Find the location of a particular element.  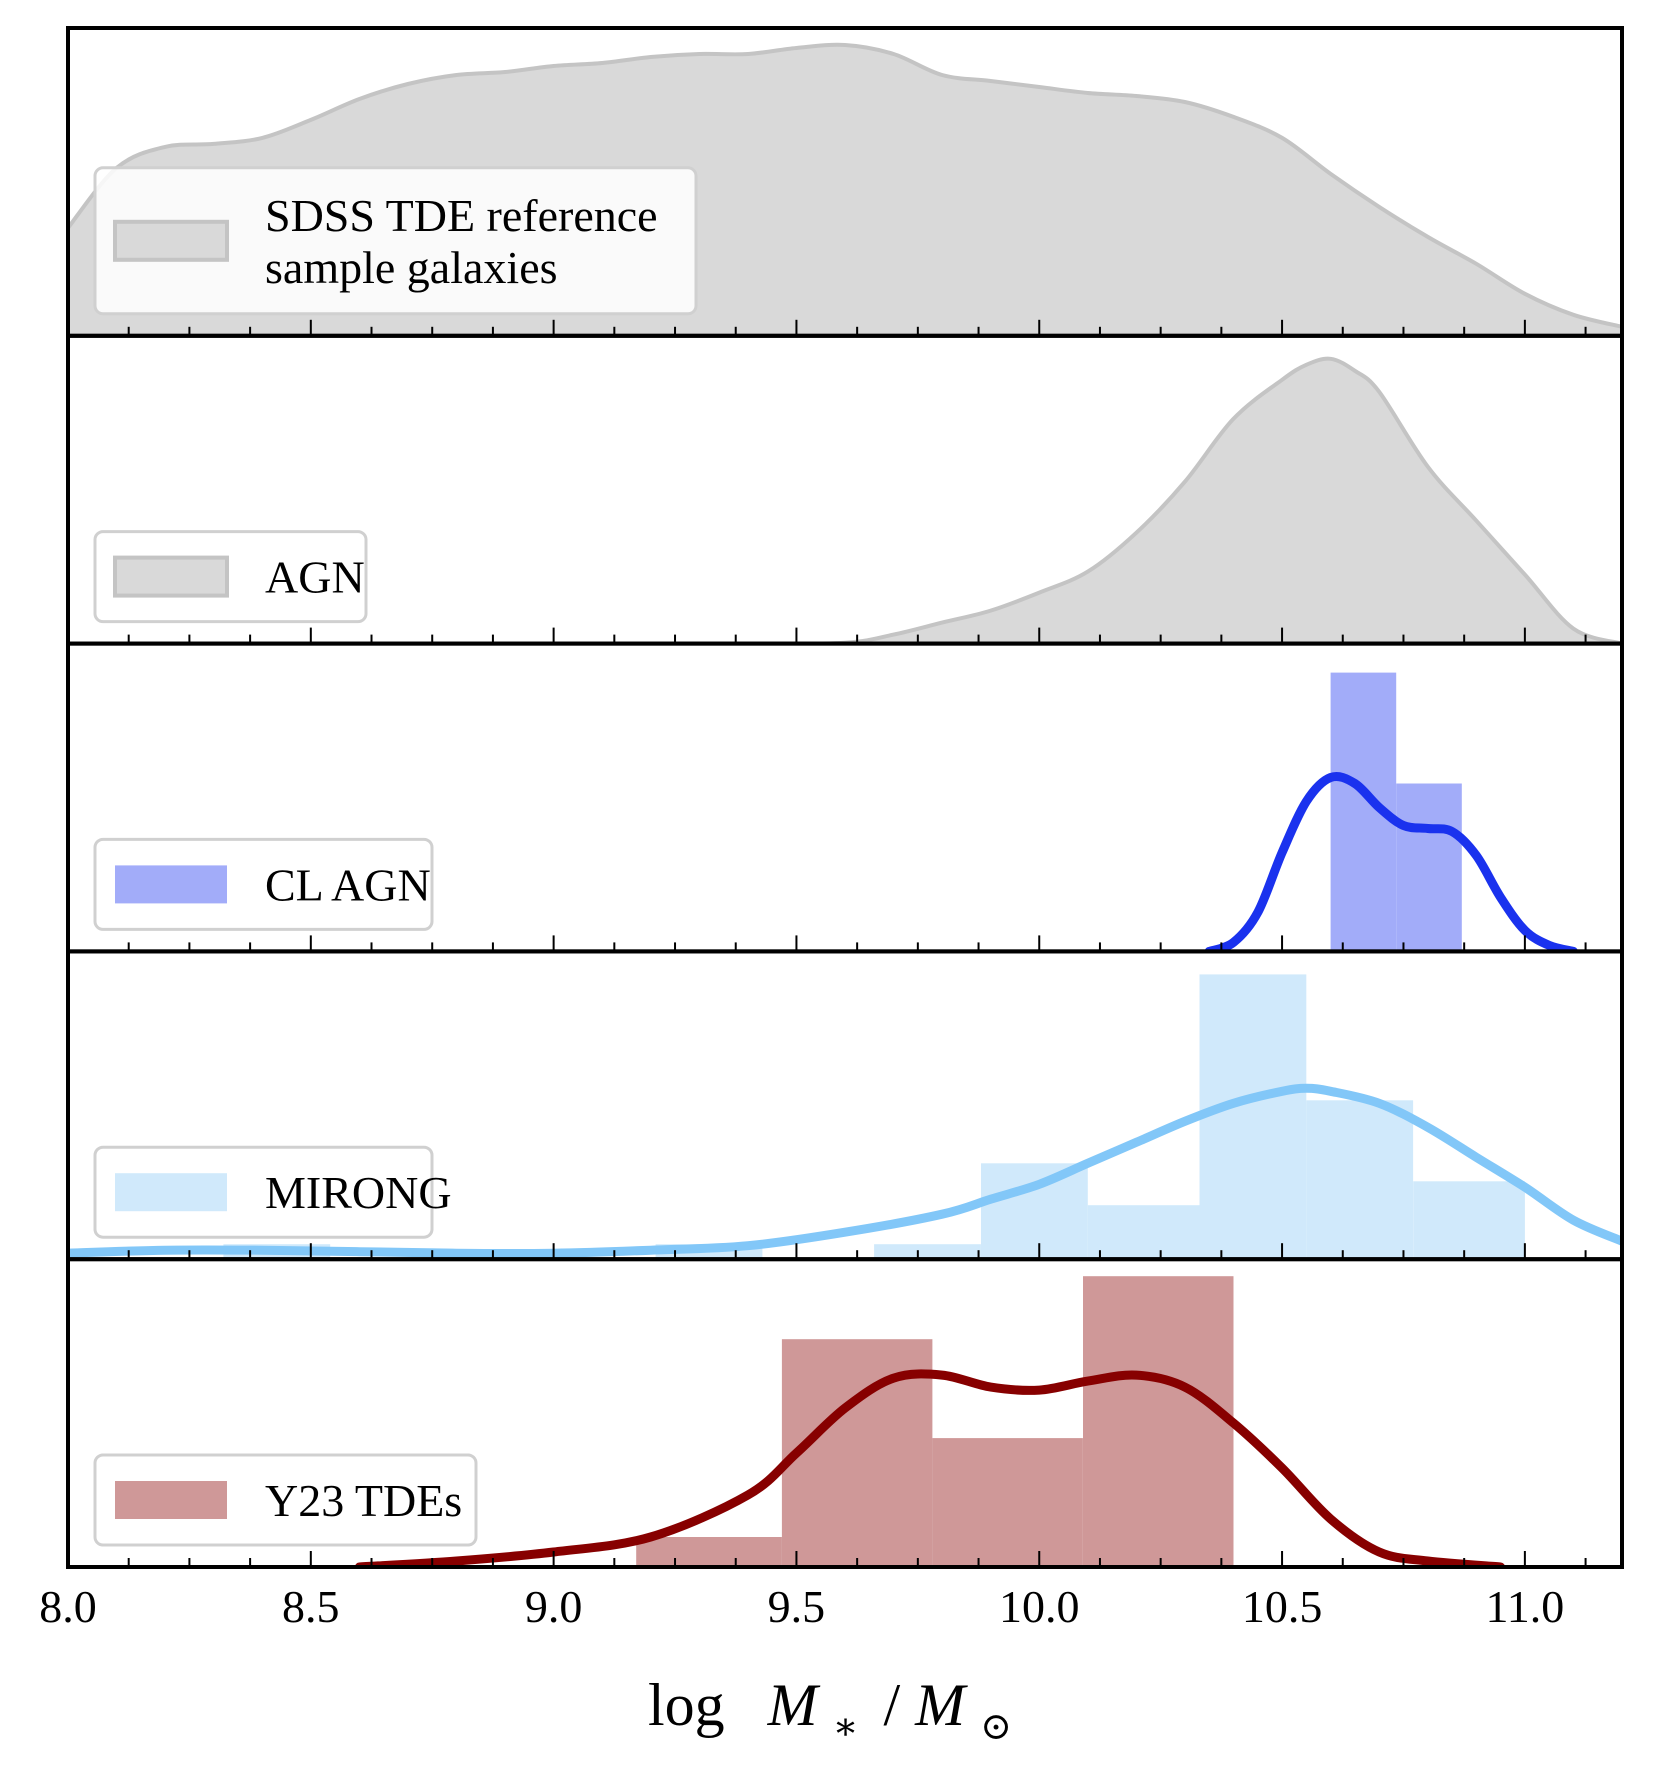

legend-agn: AGN is located at coordinates (230, 577).